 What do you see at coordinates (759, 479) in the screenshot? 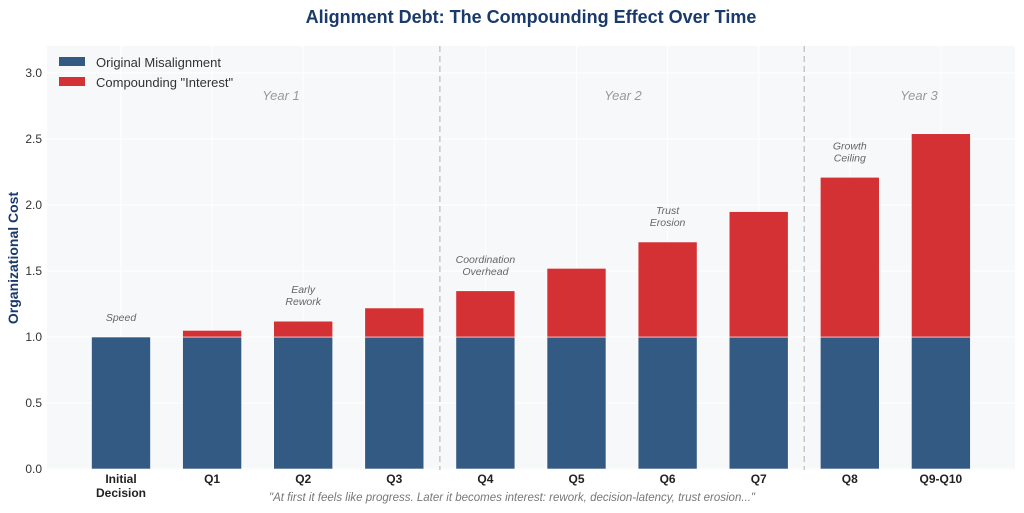
I see `x-tick-label: Q7` at bounding box center [759, 479].